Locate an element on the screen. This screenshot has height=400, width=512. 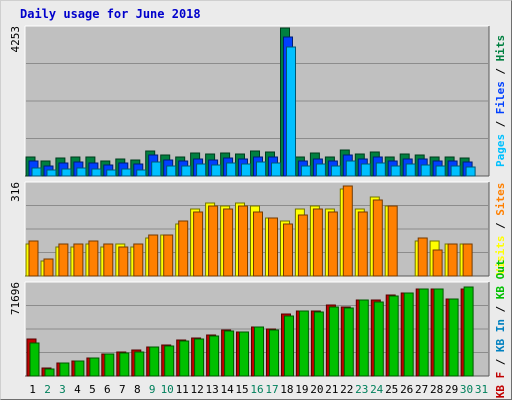
day-label-10: 10 is located at coordinates (167, 389).